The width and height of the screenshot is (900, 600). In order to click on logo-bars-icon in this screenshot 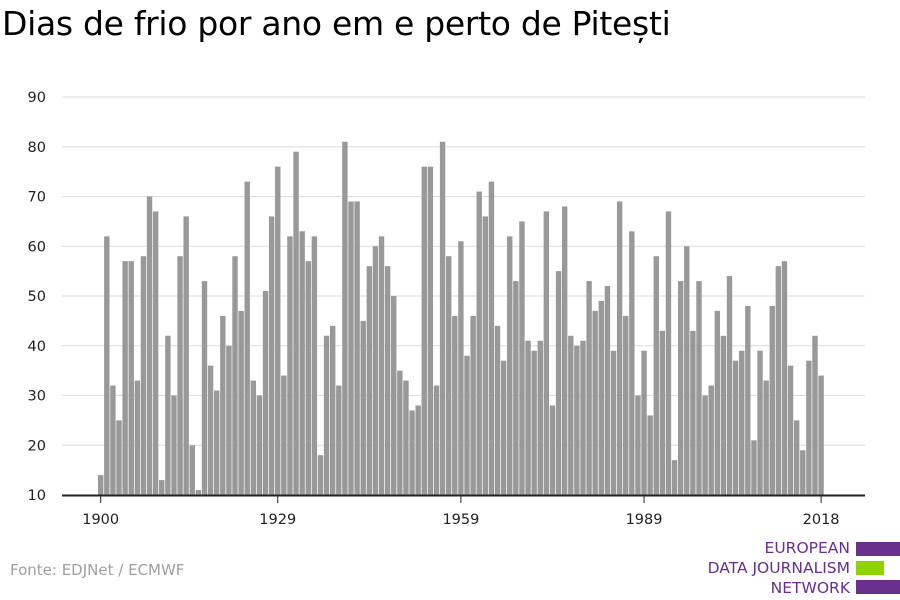, I will do `click(878, 569)`.